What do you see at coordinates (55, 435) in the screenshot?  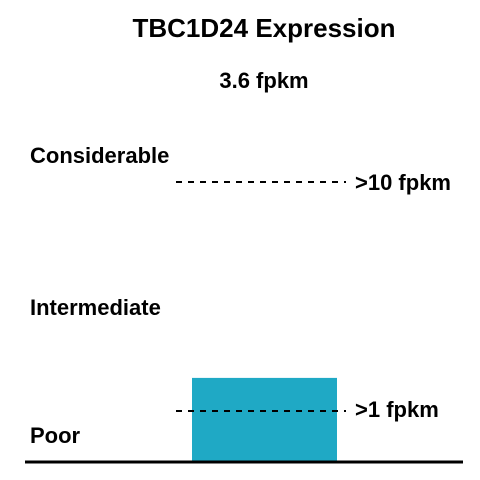 I see `level-label-poor: Poor` at bounding box center [55, 435].